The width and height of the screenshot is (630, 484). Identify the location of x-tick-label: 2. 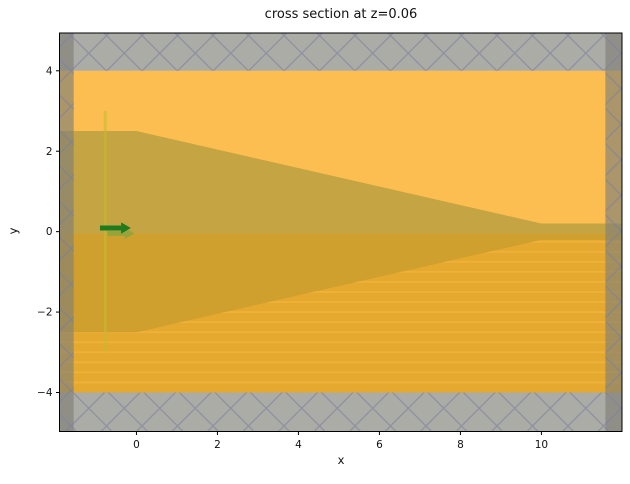
(217, 445).